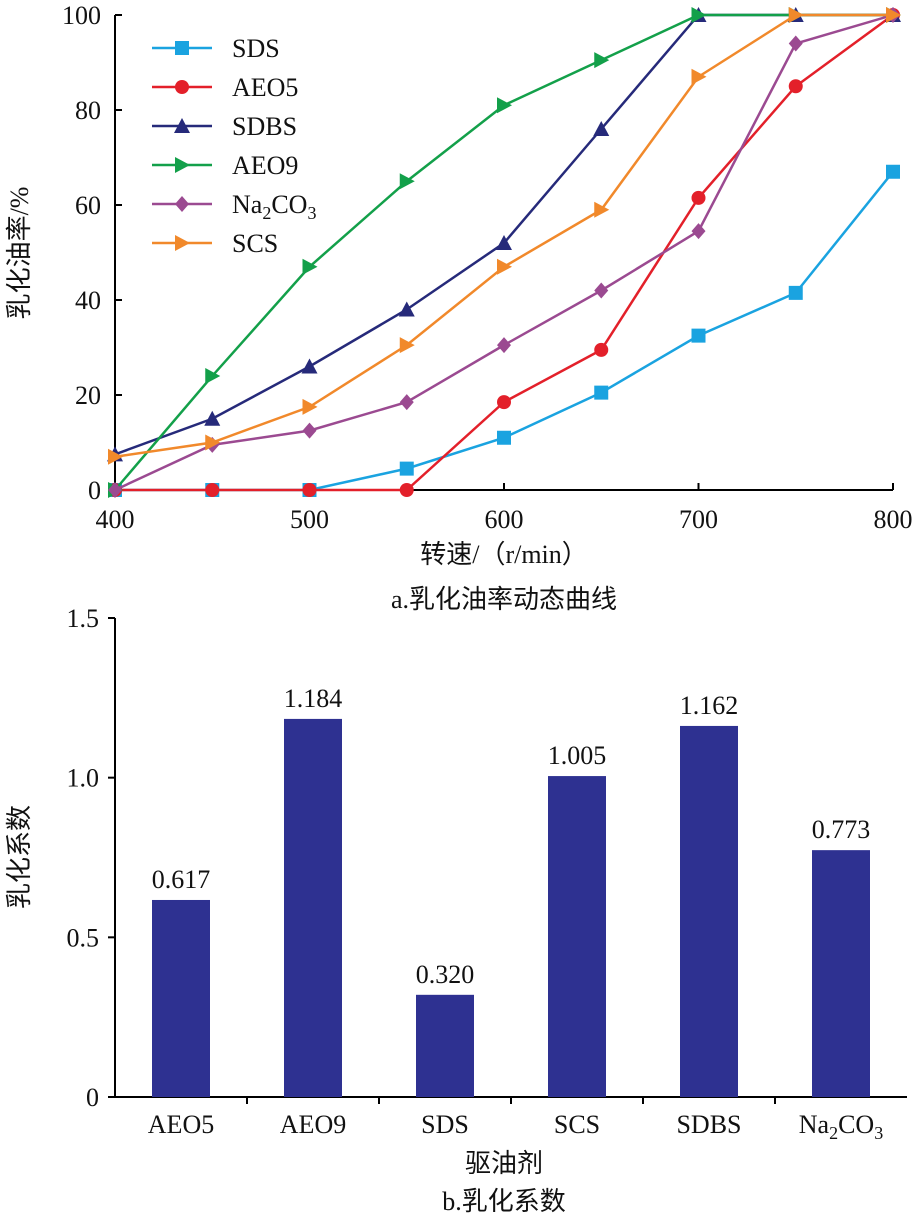 This screenshot has width=921, height=1221. I want to click on bar-chart-x-tick-label: AEO9, so click(313, 1124).